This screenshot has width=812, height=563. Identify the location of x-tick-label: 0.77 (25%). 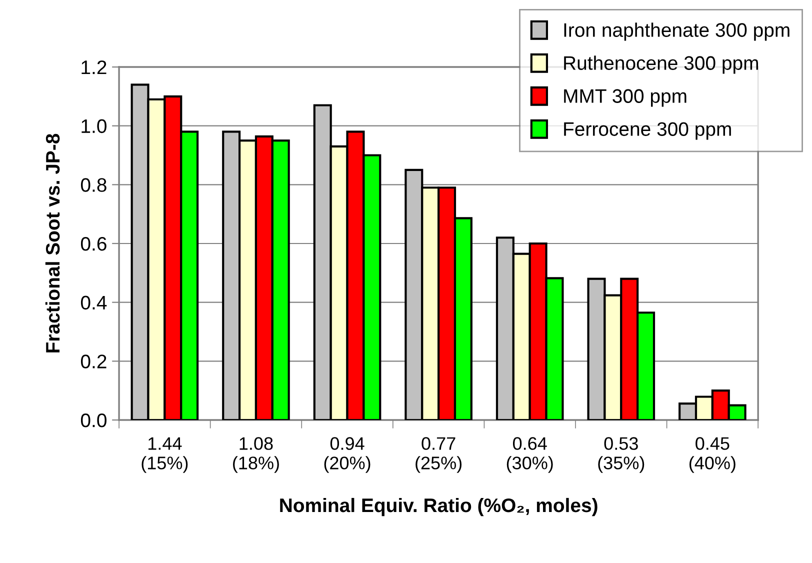
(439, 455).